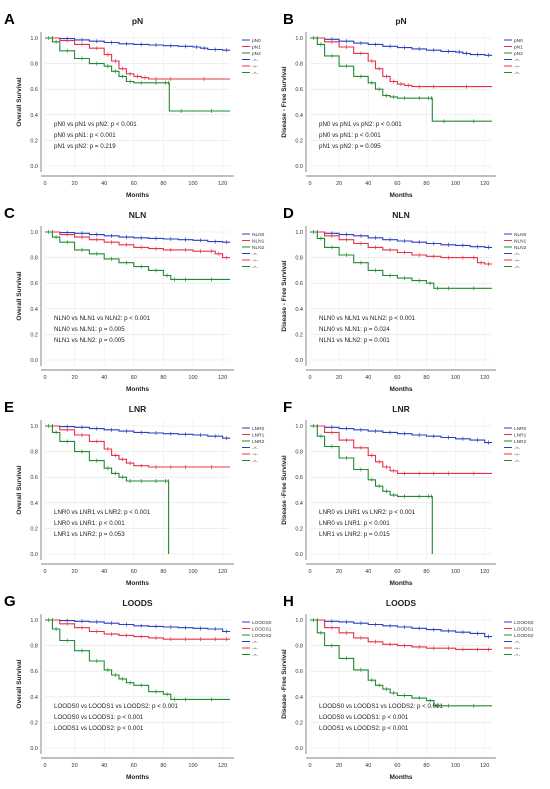 This screenshot has width=550, height=789. Describe the element at coordinates (137, 21) in the screenshot. I see `chart-title: pN` at that location.